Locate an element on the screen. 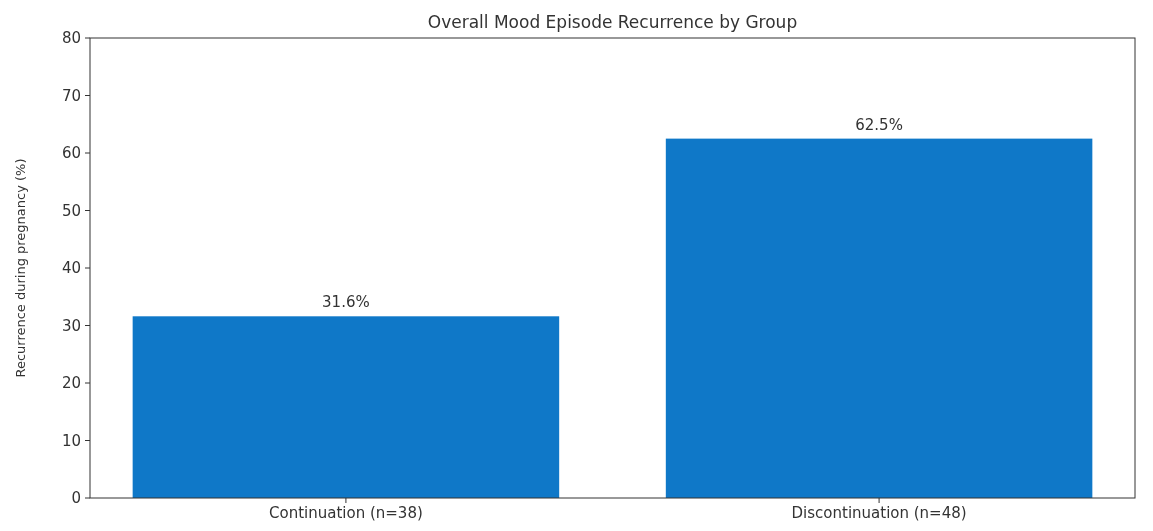 Image resolution: width=1153 pixels, height=531 pixels. x-tick-label: Discontinuation (n=48) is located at coordinates (879, 513).